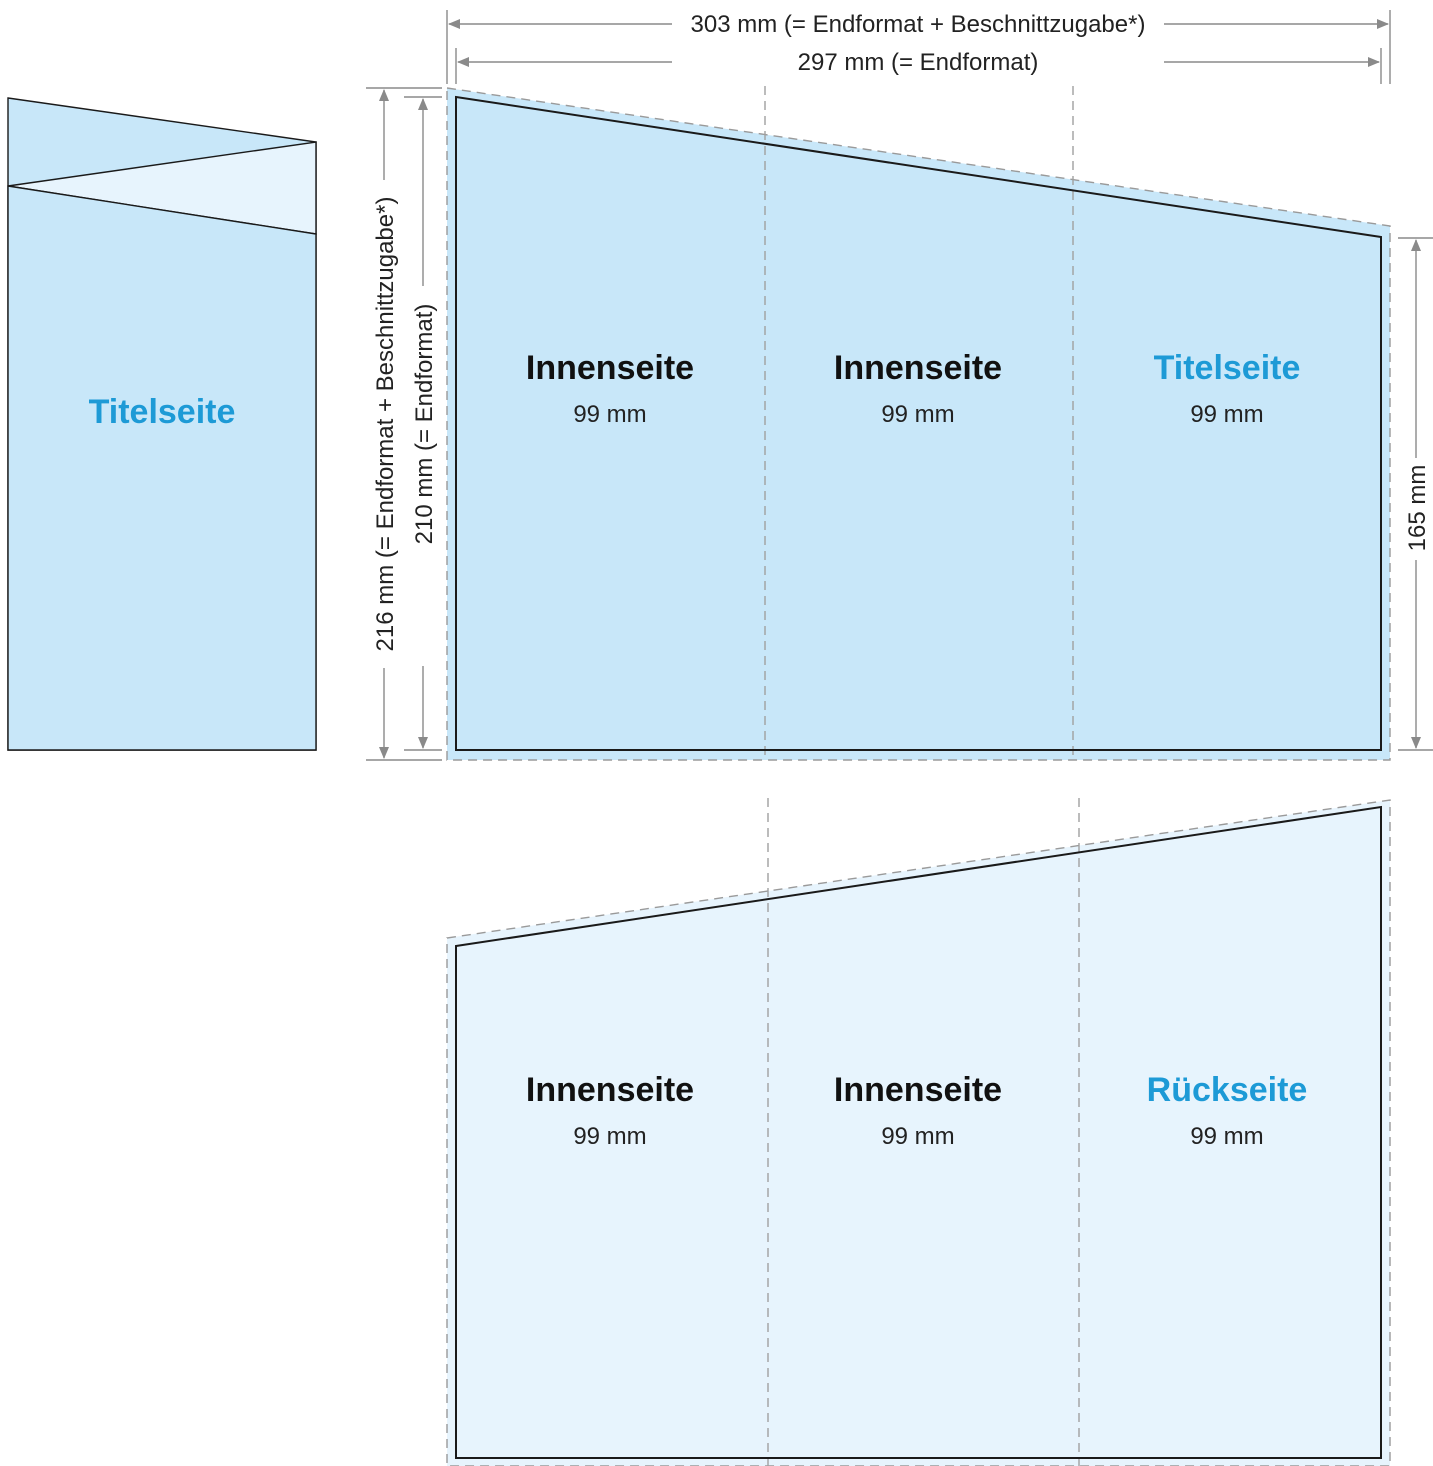 This screenshot has height=1466, width=1433. I want to click on panel-title: Titelseite, so click(1227, 368).